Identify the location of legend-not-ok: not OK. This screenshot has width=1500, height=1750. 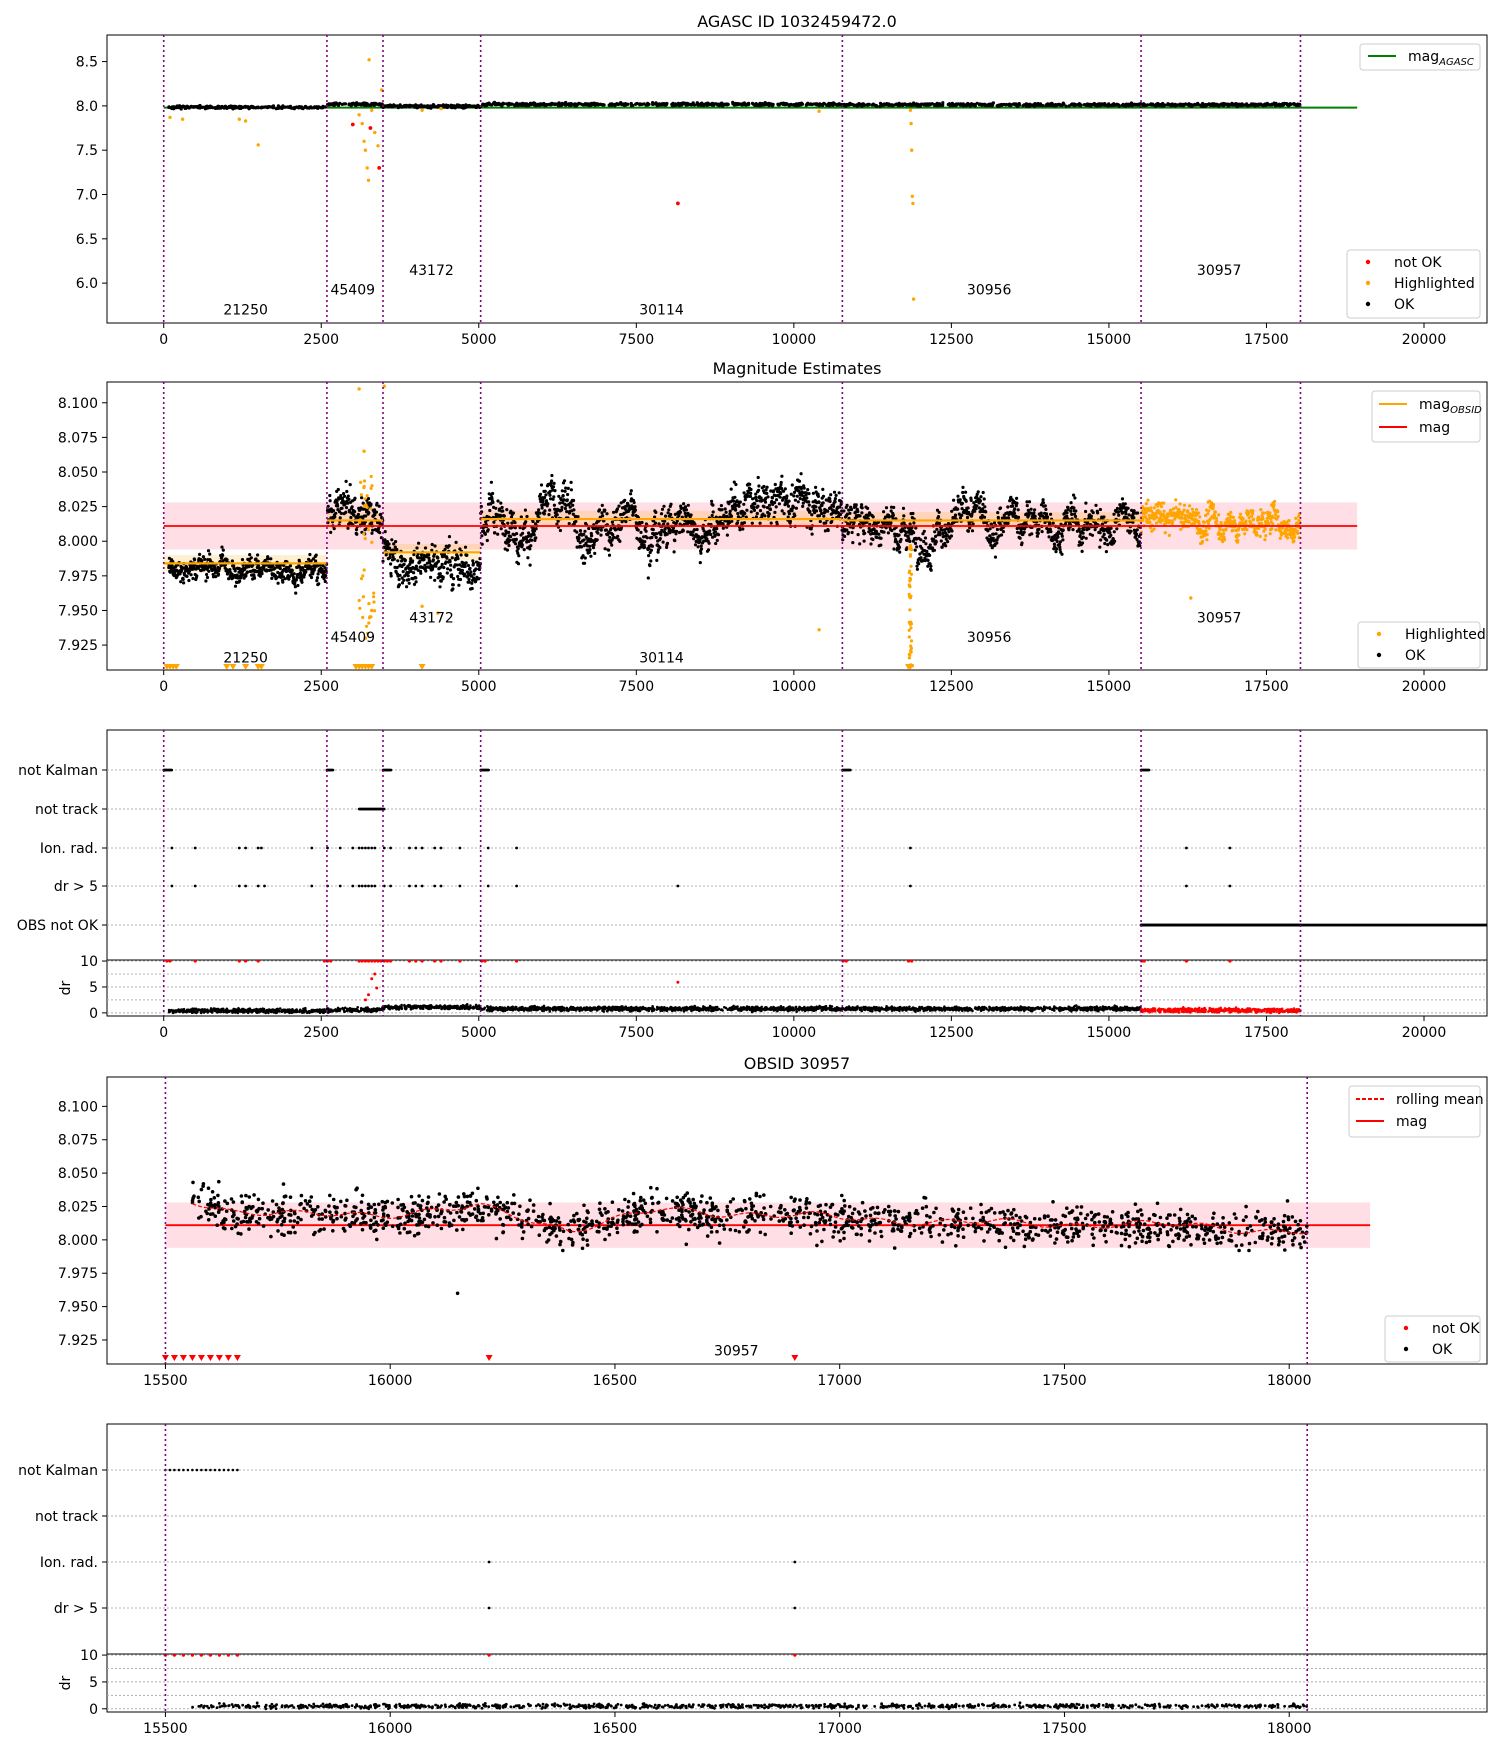
(1418, 263).